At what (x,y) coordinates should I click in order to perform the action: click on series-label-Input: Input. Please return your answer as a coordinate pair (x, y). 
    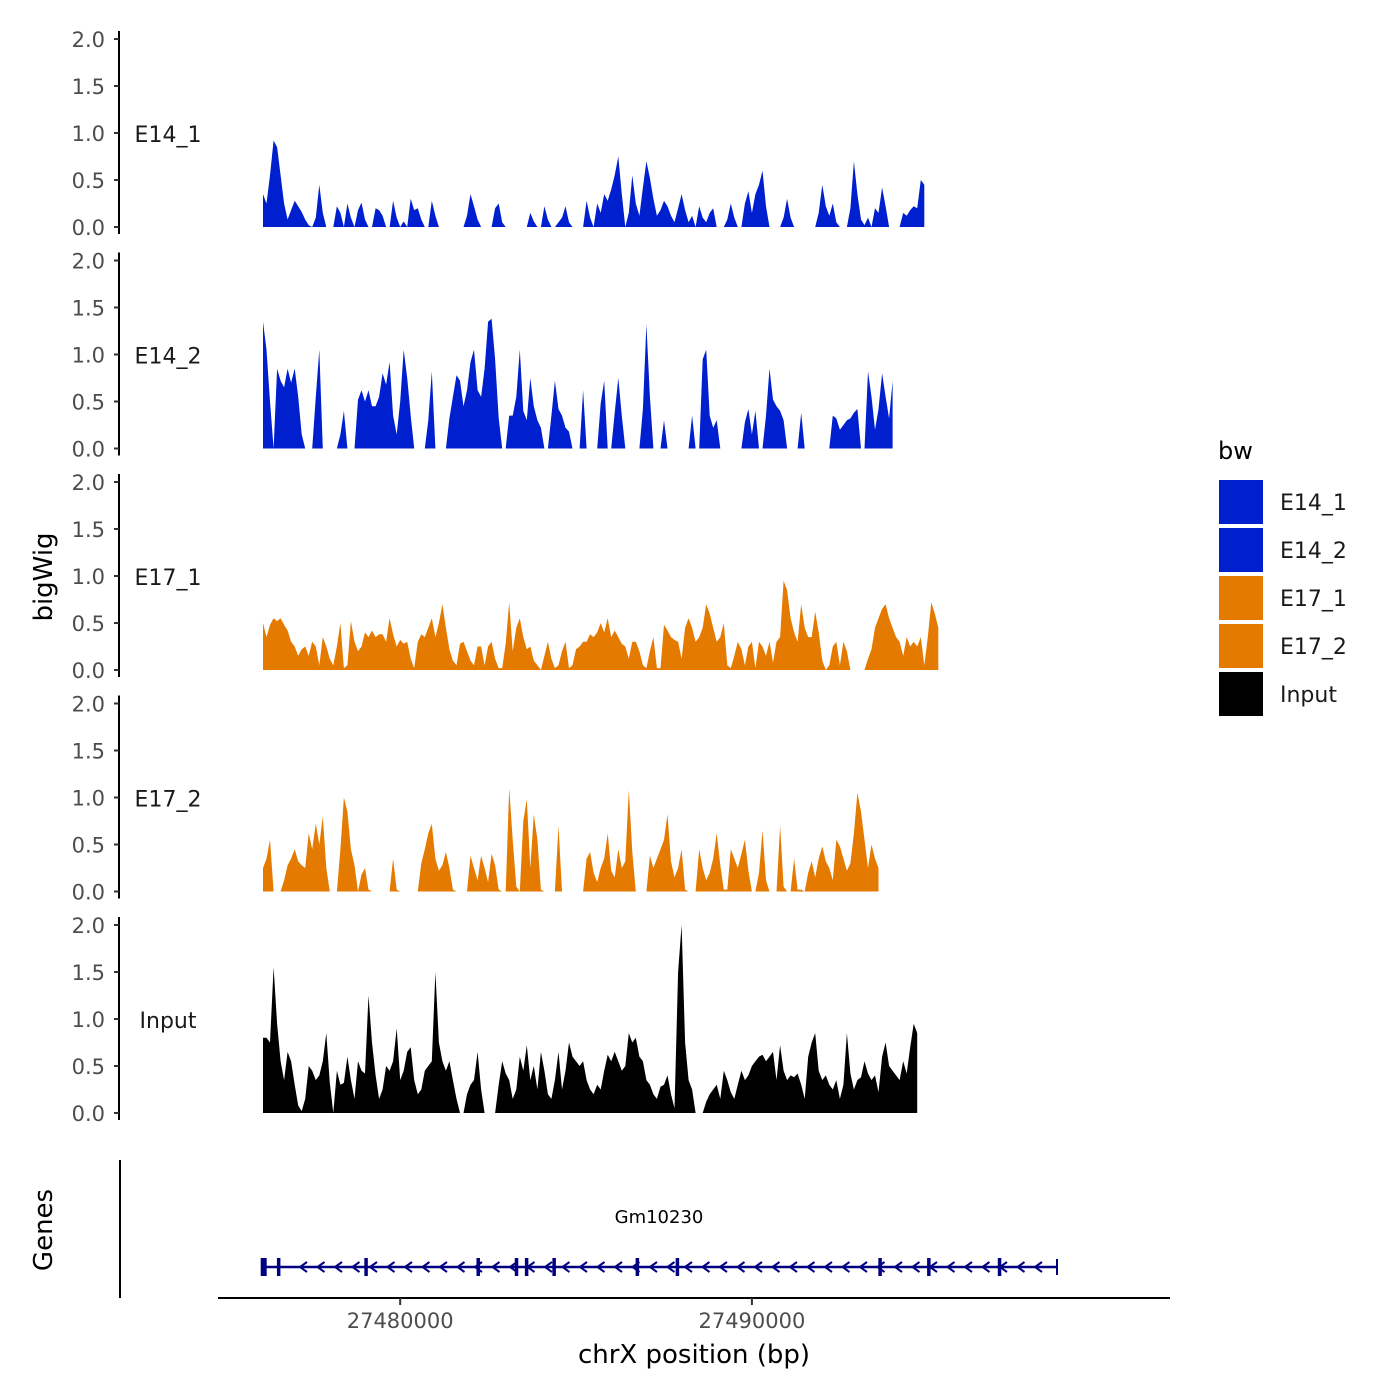
    Looking at the image, I should click on (168, 1021).